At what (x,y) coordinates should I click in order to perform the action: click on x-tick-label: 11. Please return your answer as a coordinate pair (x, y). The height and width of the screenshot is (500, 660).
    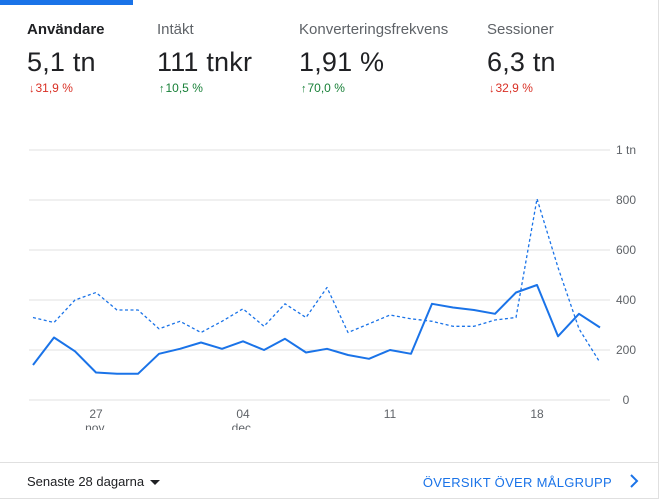
    Looking at the image, I should click on (390, 414).